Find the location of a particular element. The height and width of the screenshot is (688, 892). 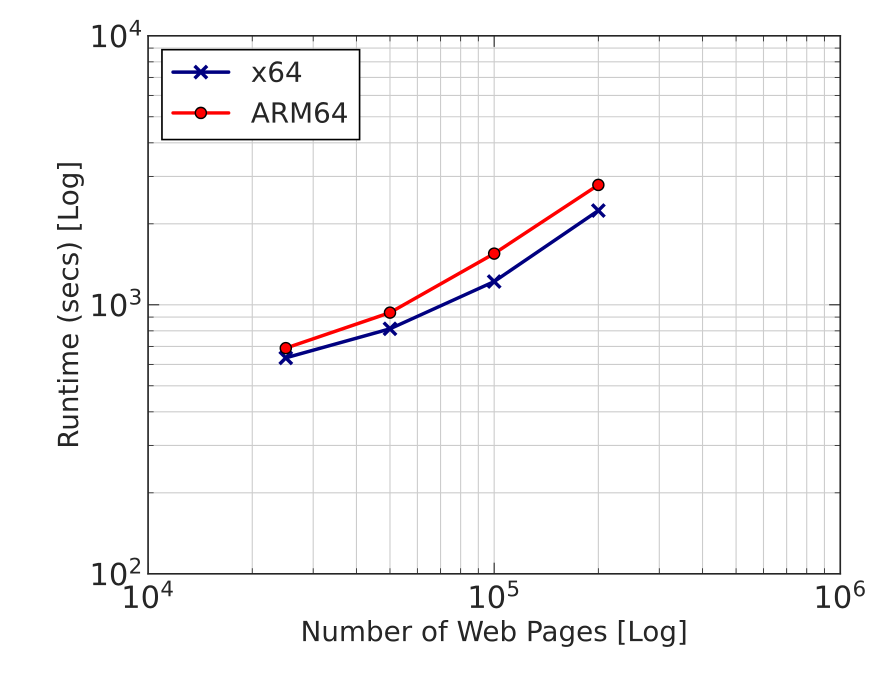

x-tick-label: 10$^{6}$ is located at coordinates (840, 594).